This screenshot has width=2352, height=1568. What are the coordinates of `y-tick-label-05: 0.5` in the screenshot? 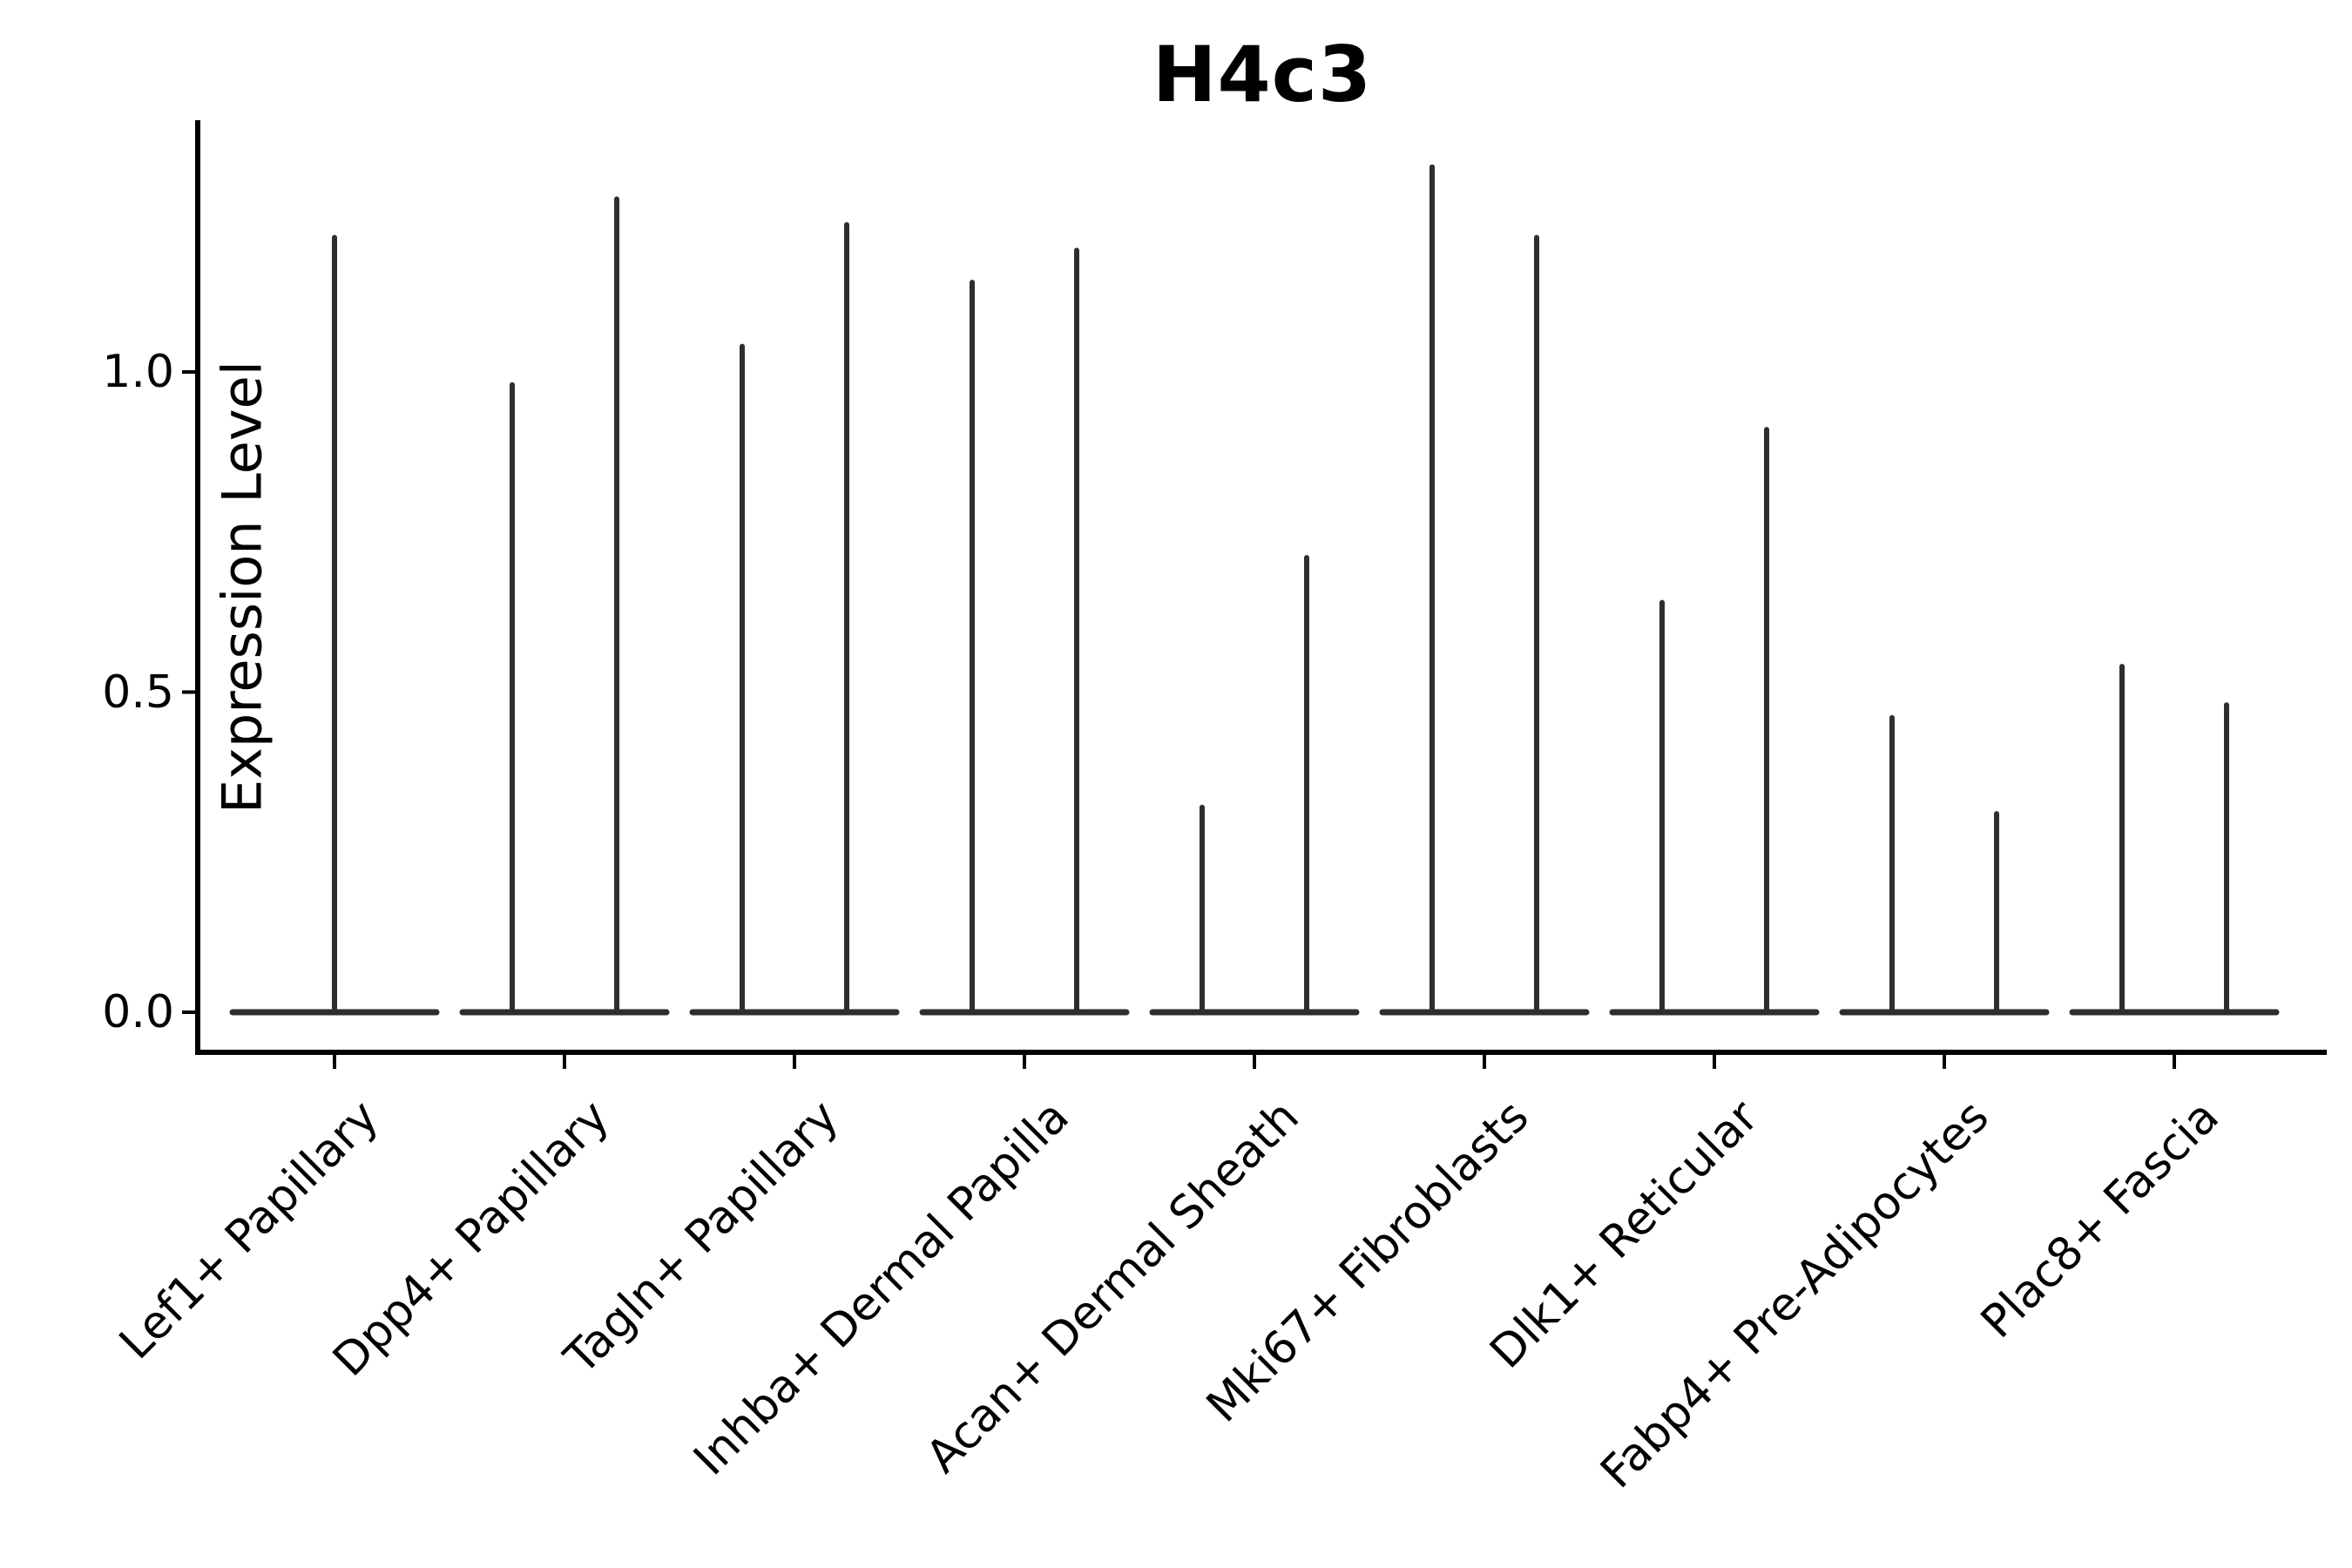 It's located at (138, 692).